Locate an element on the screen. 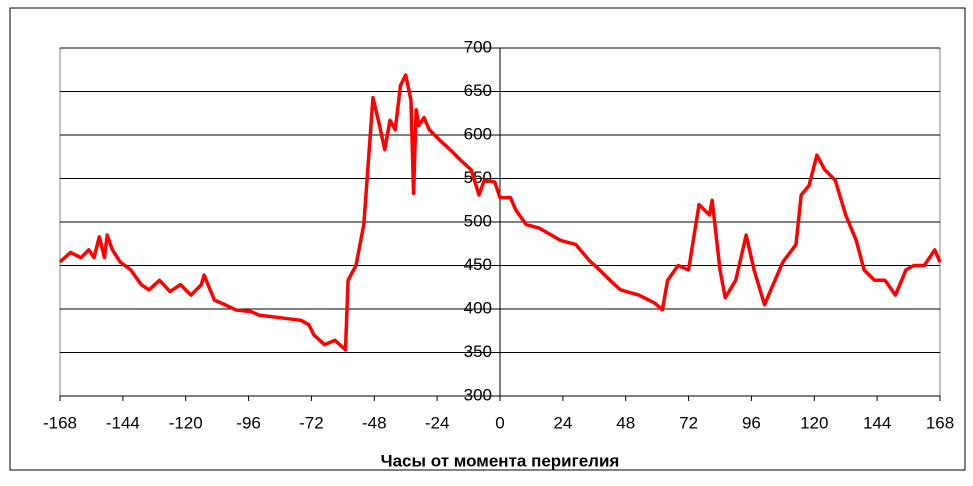 This screenshot has height=486, width=973. y-tick-label: 650 is located at coordinates (478, 90).